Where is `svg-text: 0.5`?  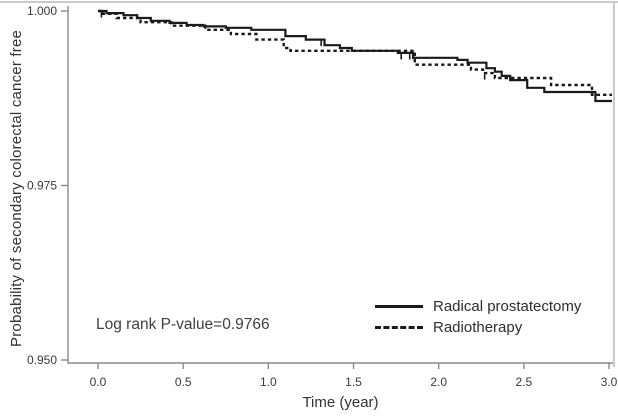 svg-text: 0.5 is located at coordinates (183, 382).